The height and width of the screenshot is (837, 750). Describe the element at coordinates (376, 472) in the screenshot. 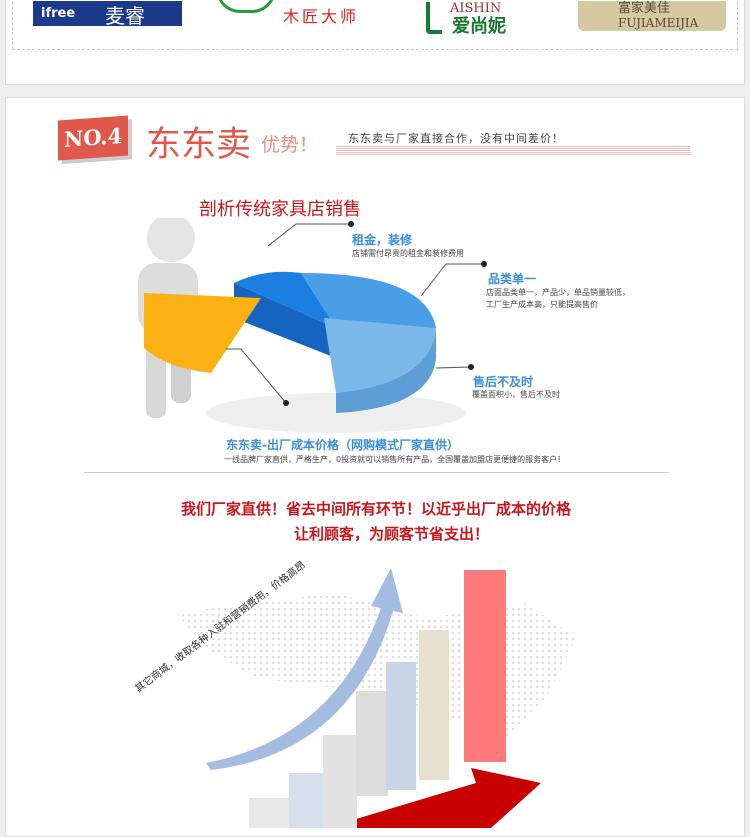

I see `divider` at that location.